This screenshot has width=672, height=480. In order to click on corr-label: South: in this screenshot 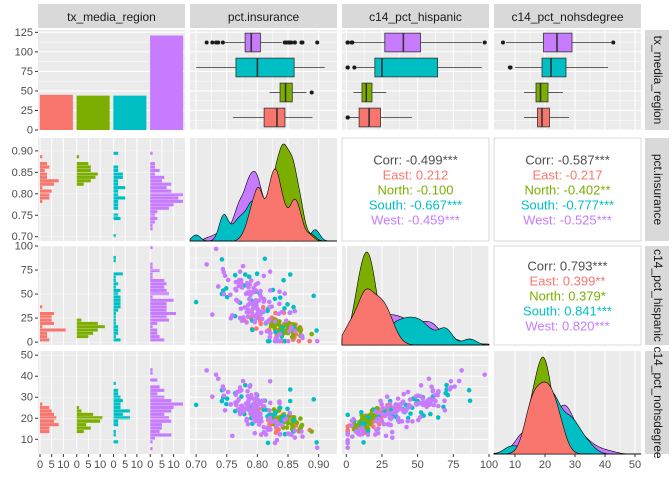, I will do `click(540, 205)`.